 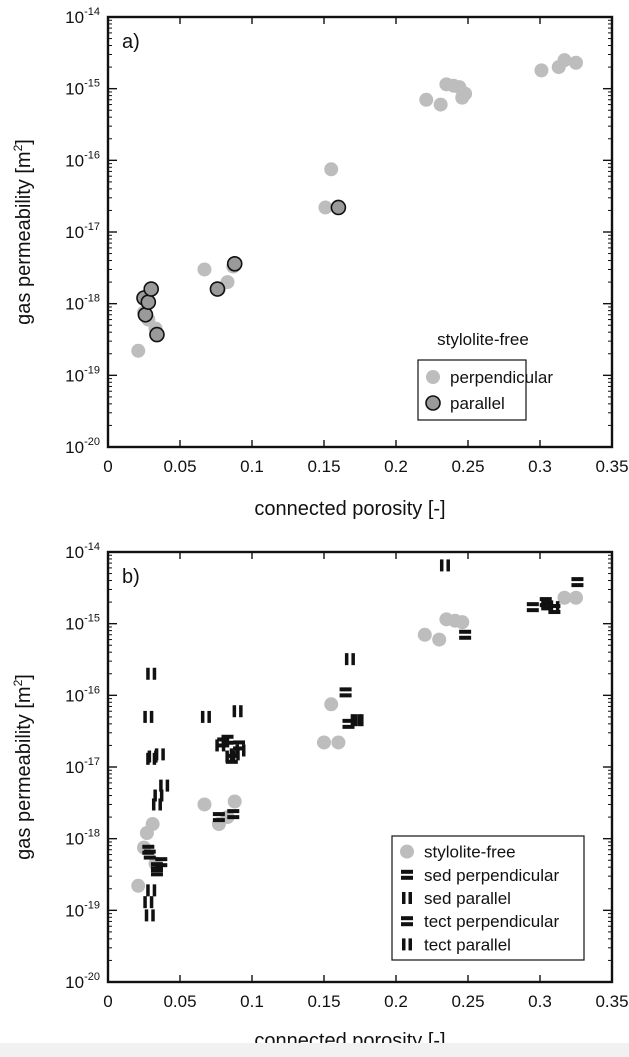 I want to click on y-tick-label: 10-19, so click(x=82, y=374).